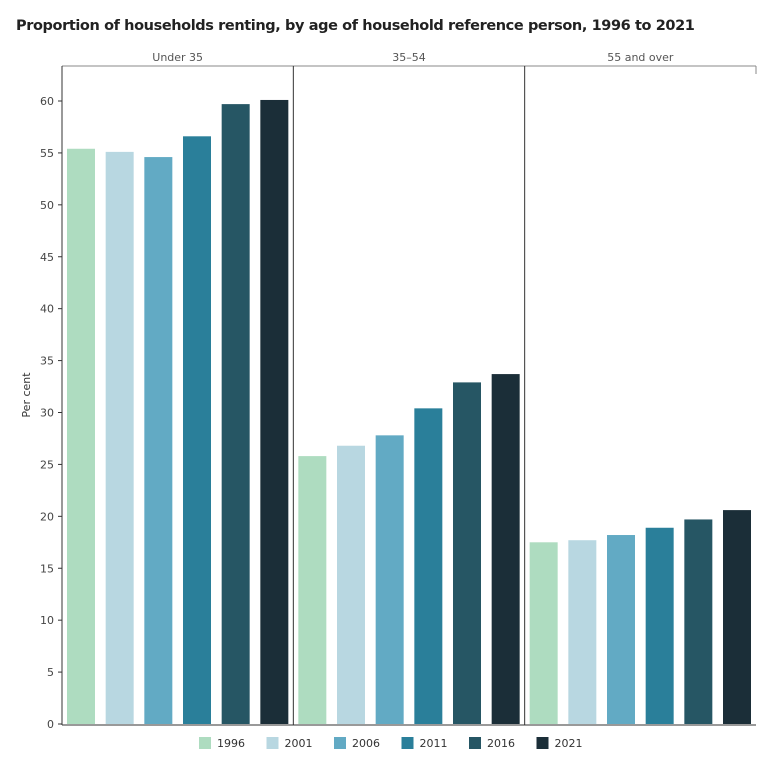  I want to click on legend-label: 2011, so click(434, 743).